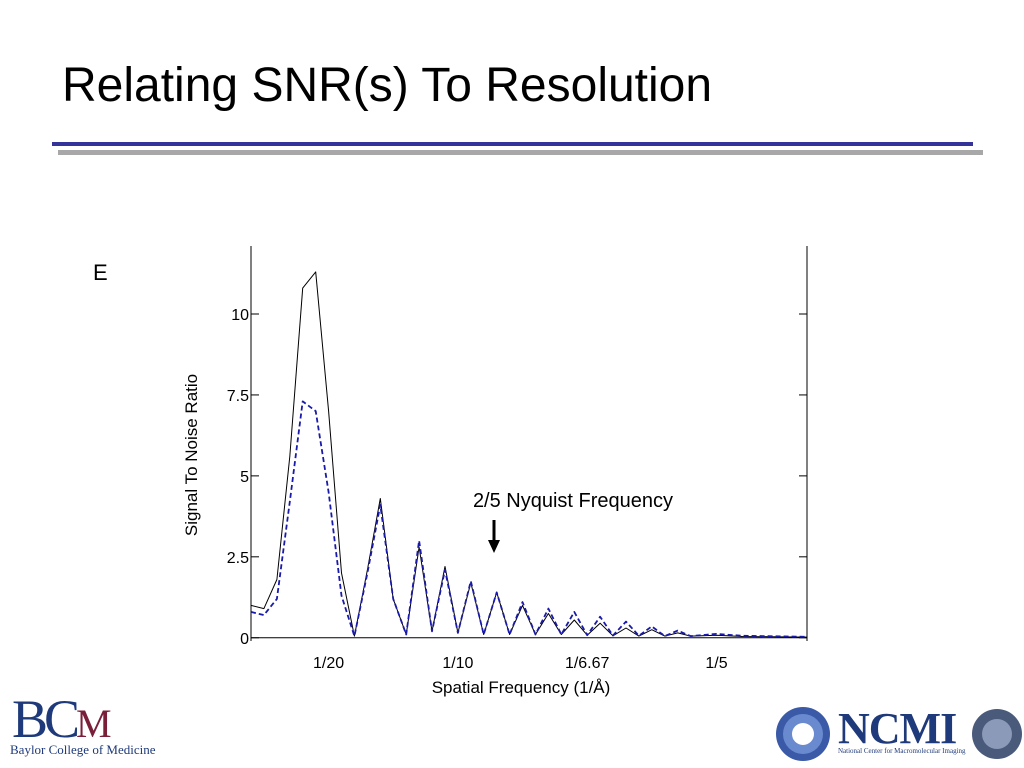 This screenshot has width=1024, height=768. I want to click on y-tick-label: 10, so click(240, 315).